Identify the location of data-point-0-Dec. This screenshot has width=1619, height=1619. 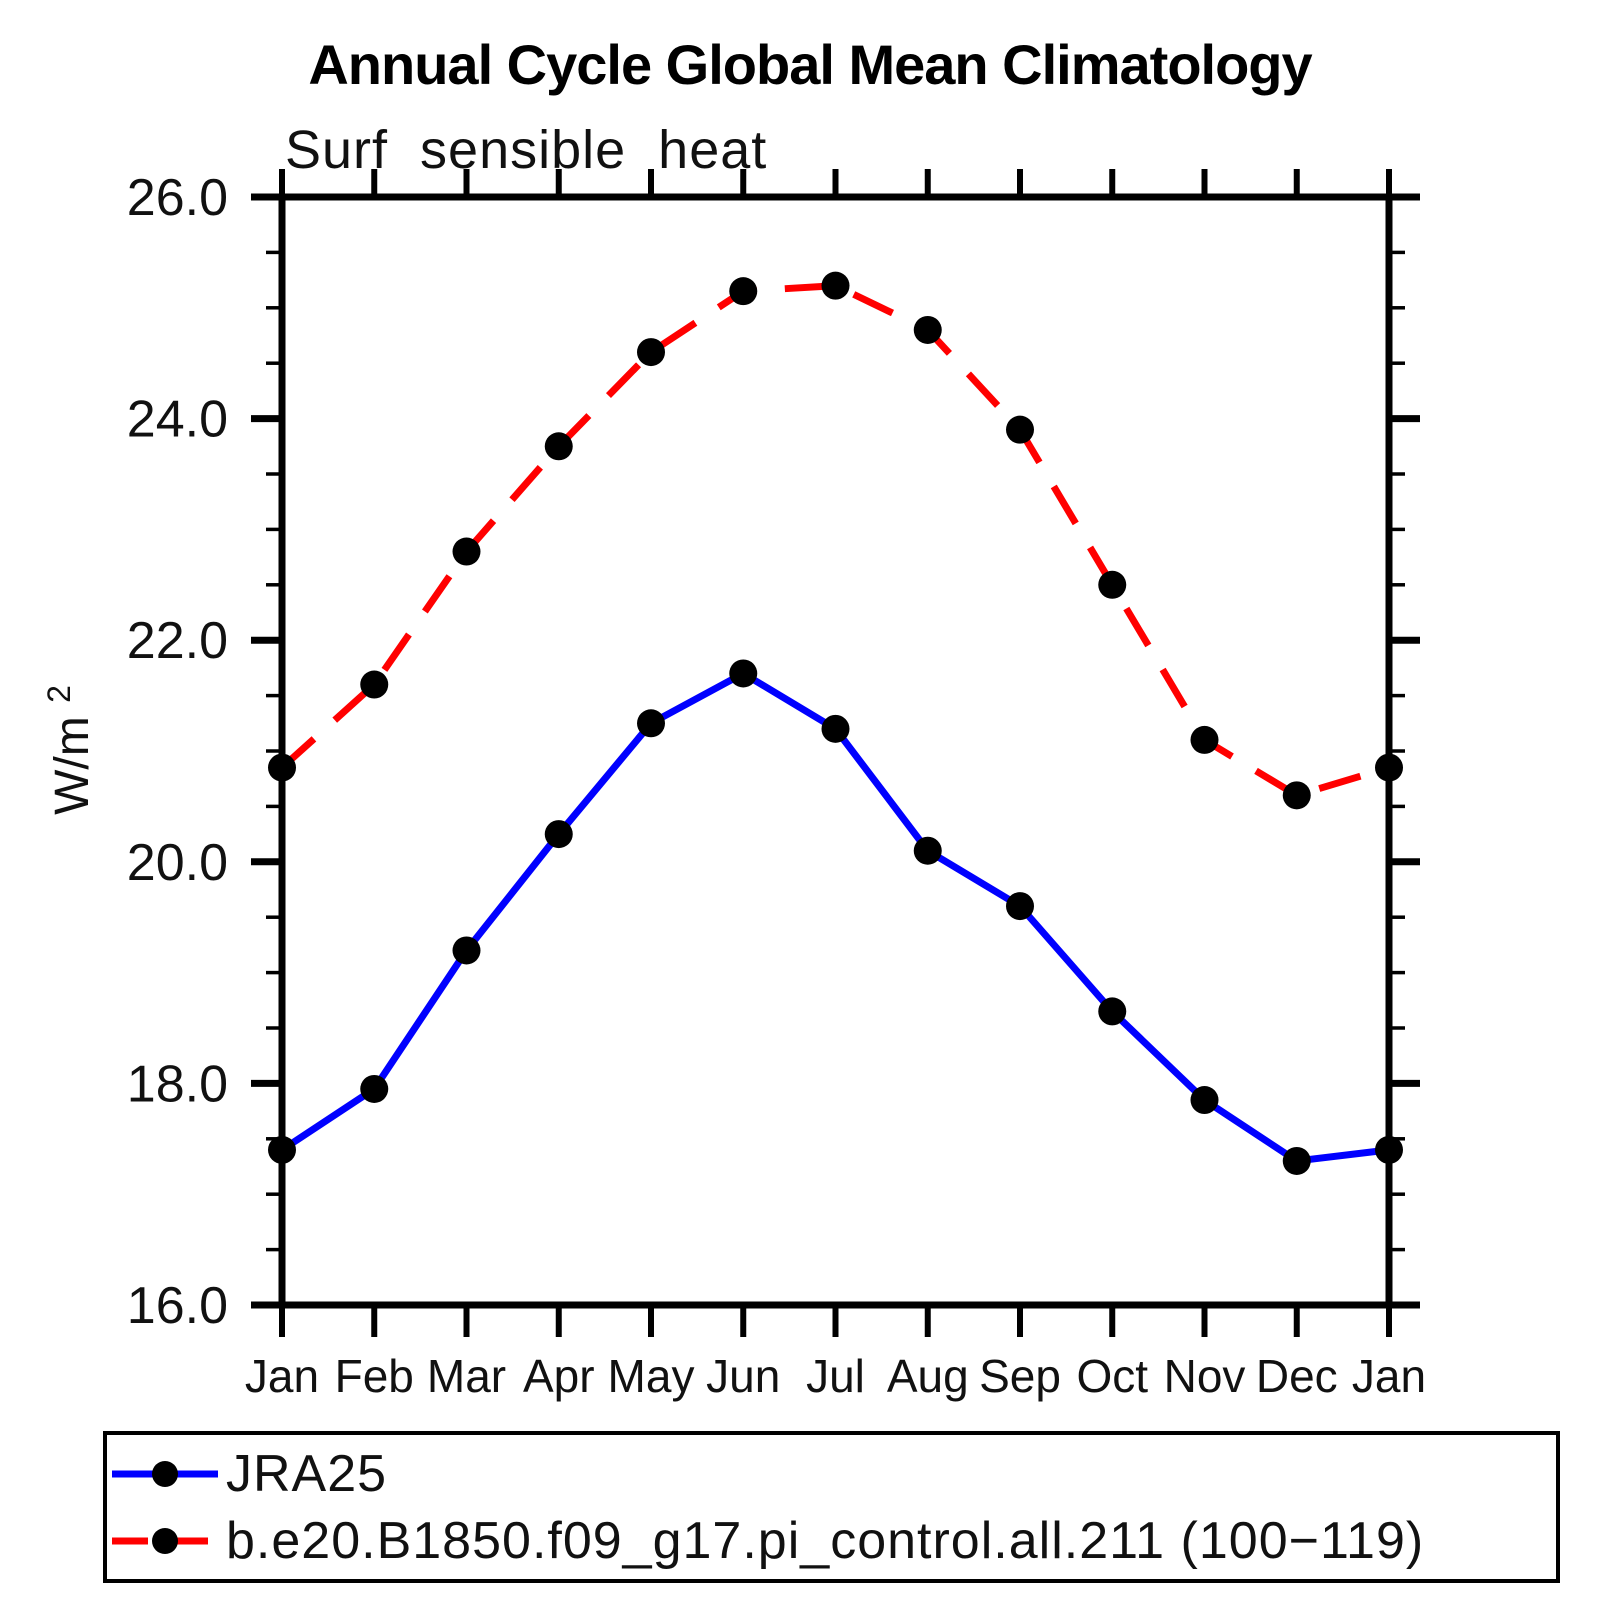
(1296, 1160).